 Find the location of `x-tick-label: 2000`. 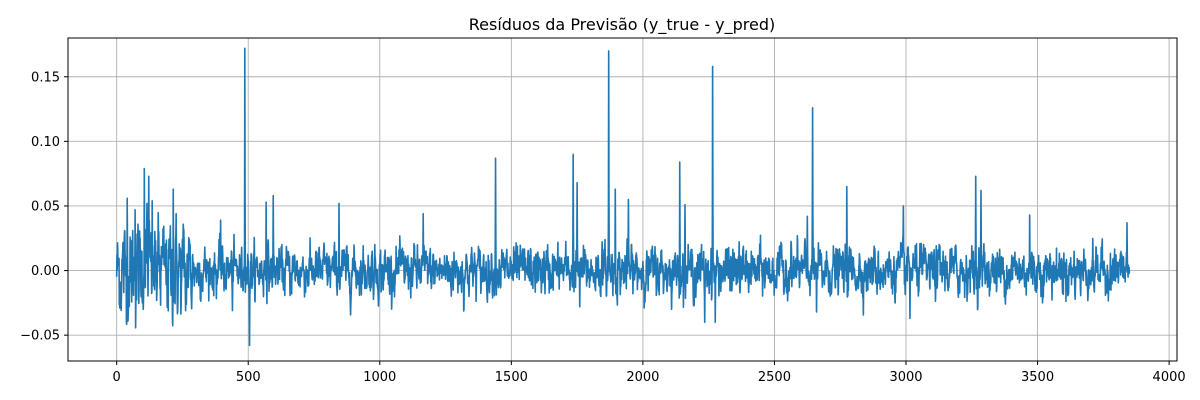

x-tick-label: 2000 is located at coordinates (642, 377).